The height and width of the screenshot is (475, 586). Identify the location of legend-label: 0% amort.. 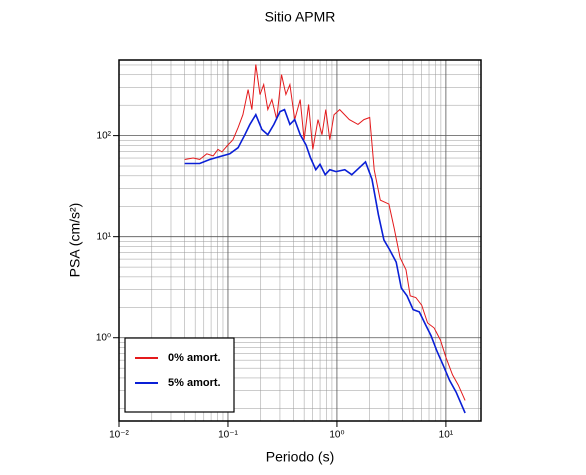
(194, 358).